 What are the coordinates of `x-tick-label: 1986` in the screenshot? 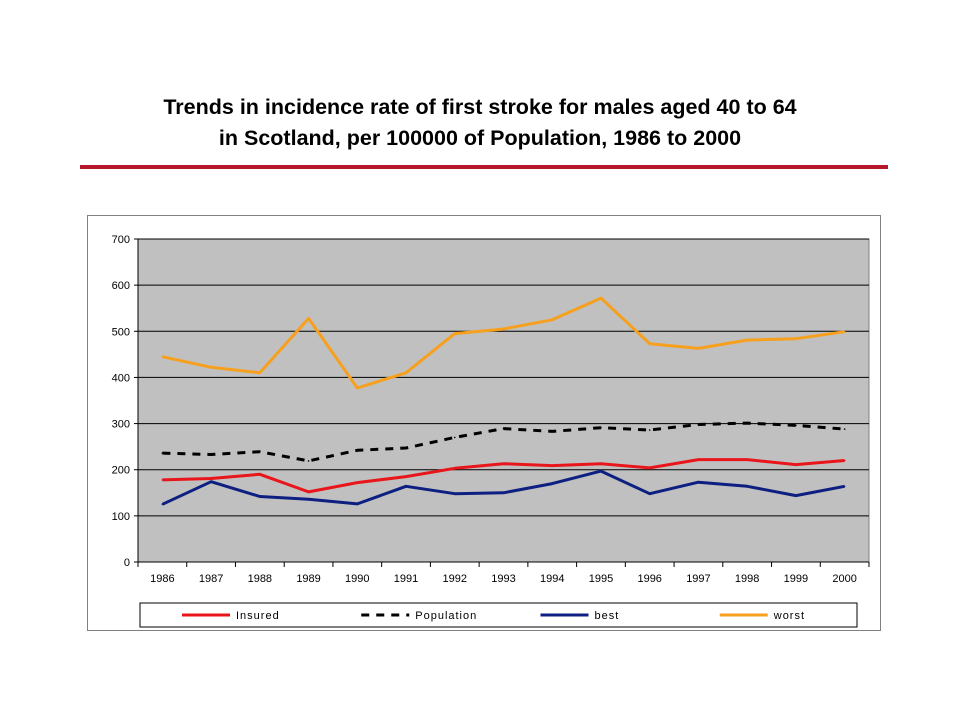 It's located at (162, 579).